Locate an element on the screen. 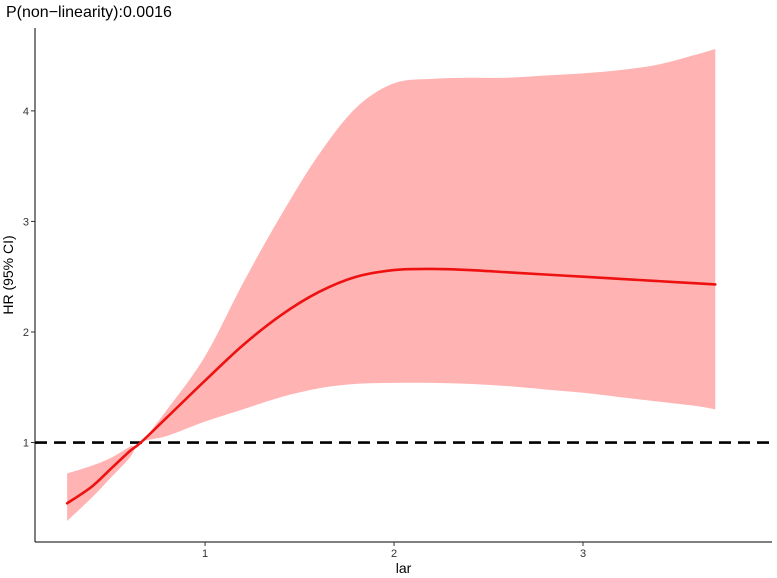 The height and width of the screenshot is (578, 777). x-tick-label: 2 is located at coordinates (394, 554).